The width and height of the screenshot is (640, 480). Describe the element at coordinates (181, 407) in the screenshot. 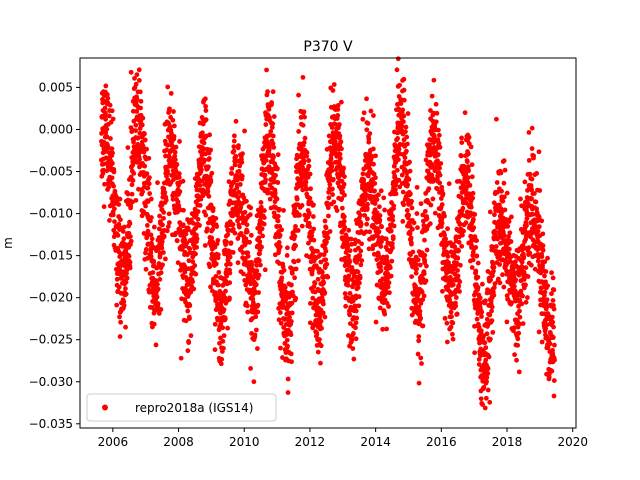

I see `legend-box` at that location.